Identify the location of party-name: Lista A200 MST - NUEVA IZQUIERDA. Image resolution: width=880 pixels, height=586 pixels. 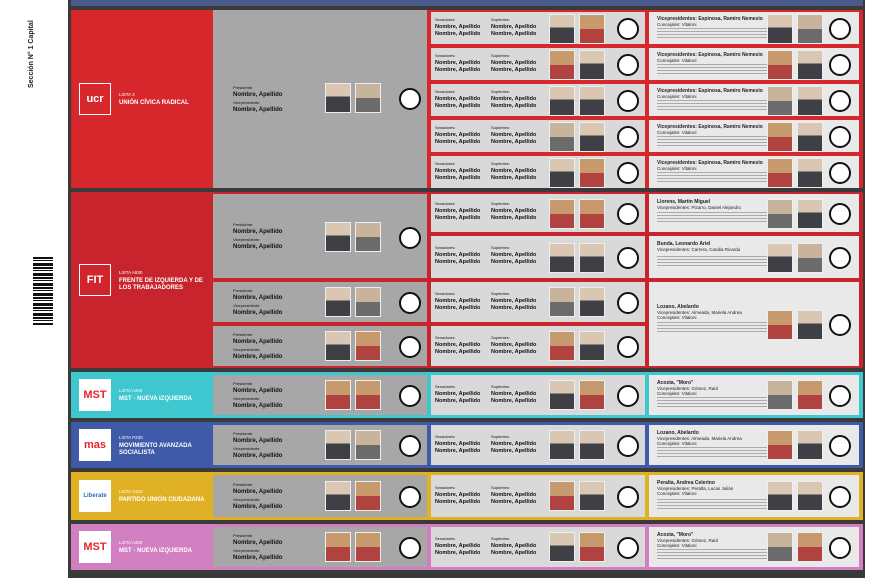
(155, 547).